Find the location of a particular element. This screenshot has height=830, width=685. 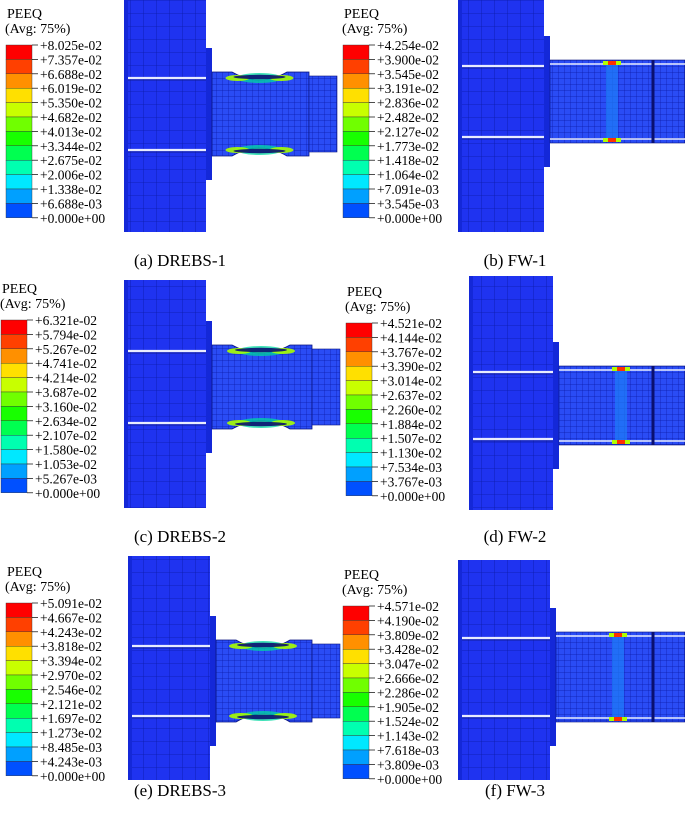

plastic-hinge is located at coordinates (612, 101).